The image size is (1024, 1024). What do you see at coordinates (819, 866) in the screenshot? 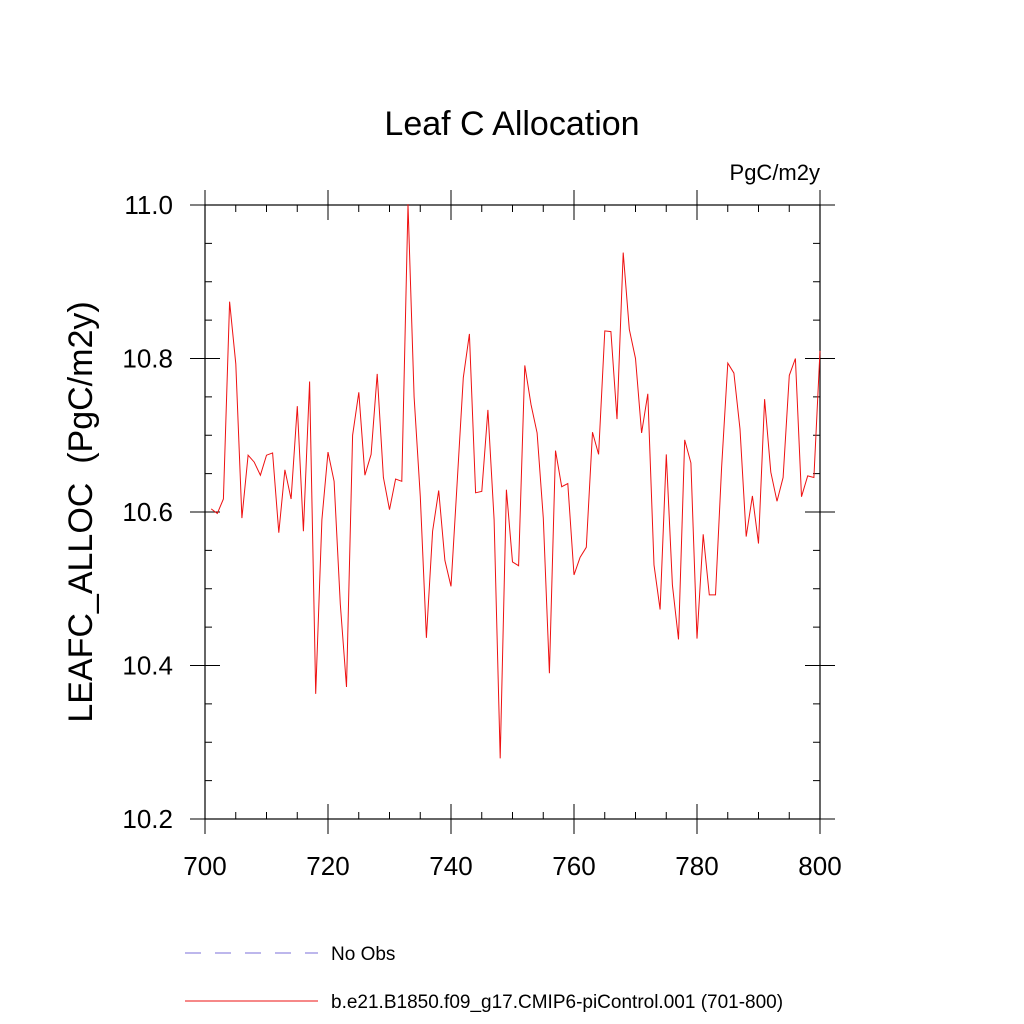
I see `x-tick-label: 800` at bounding box center [819, 866].